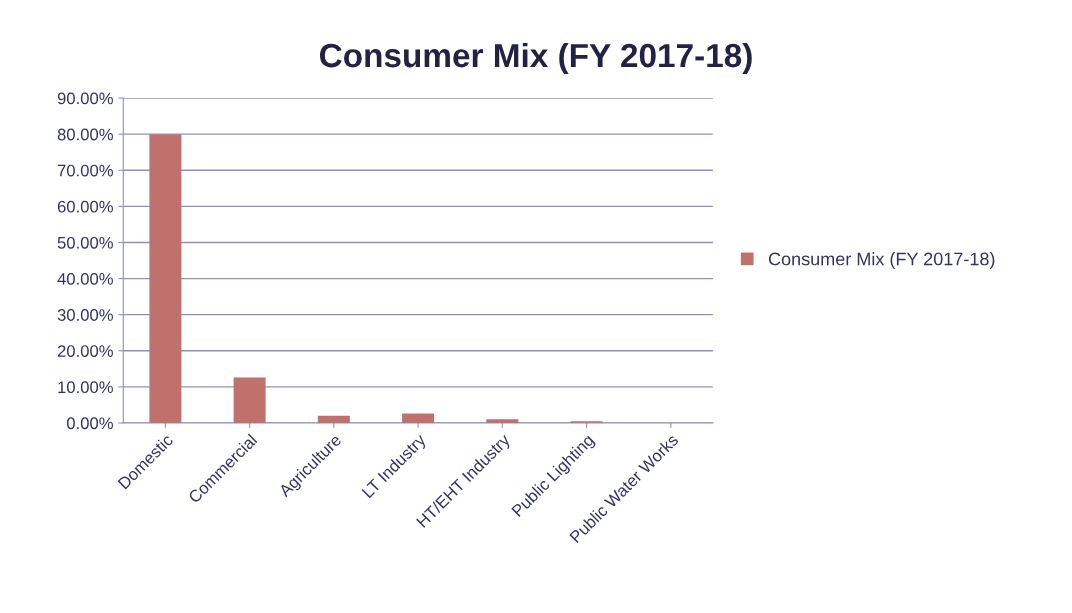 This screenshot has width=1072, height=613. What do you see at coordinates (85, 134) in the screenshot?
I see `y-tick-label: 80.00%` at bounding box center [85, 134].